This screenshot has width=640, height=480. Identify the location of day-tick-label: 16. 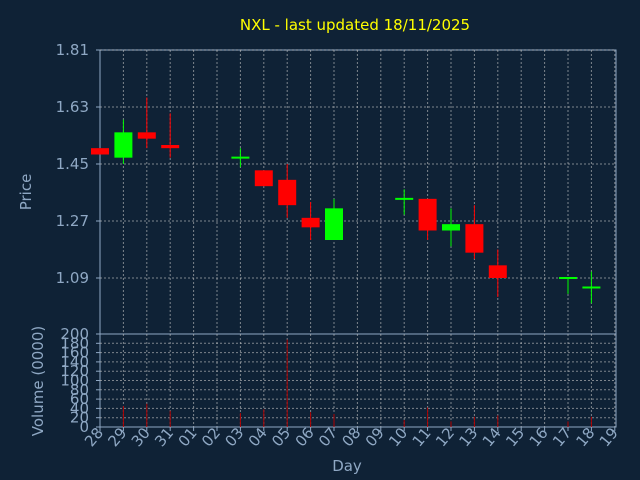
(539, 437).